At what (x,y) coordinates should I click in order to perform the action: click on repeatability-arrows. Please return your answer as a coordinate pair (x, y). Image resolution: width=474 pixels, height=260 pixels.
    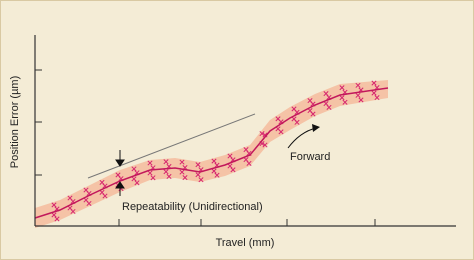
    Looking at the image, I should click on (120, 173).